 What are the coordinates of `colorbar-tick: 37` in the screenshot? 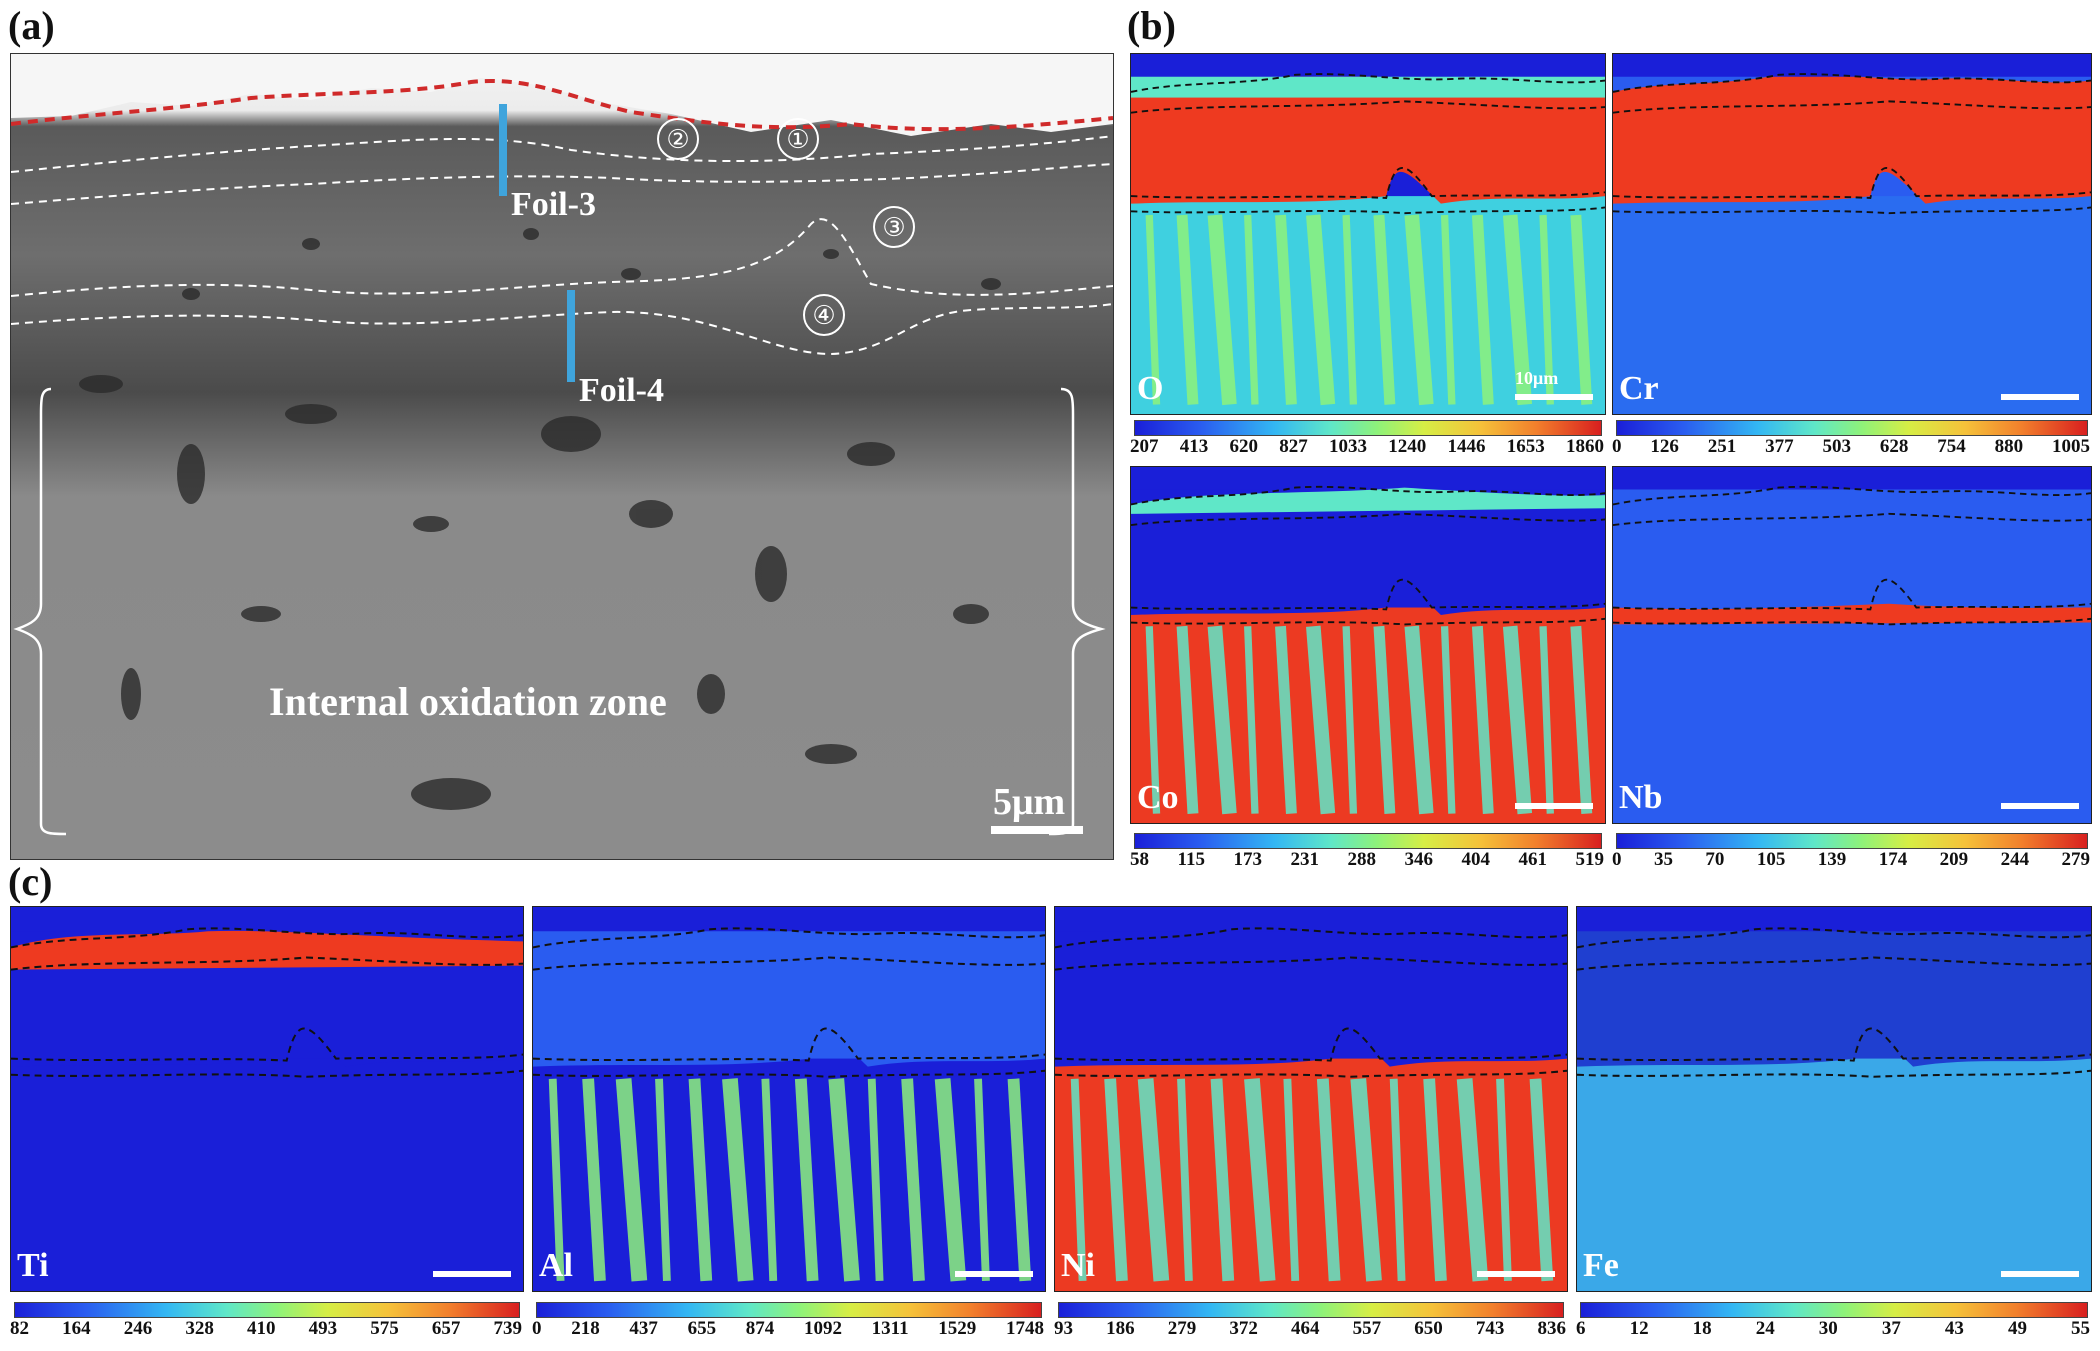 It's located at (1891, 1328).